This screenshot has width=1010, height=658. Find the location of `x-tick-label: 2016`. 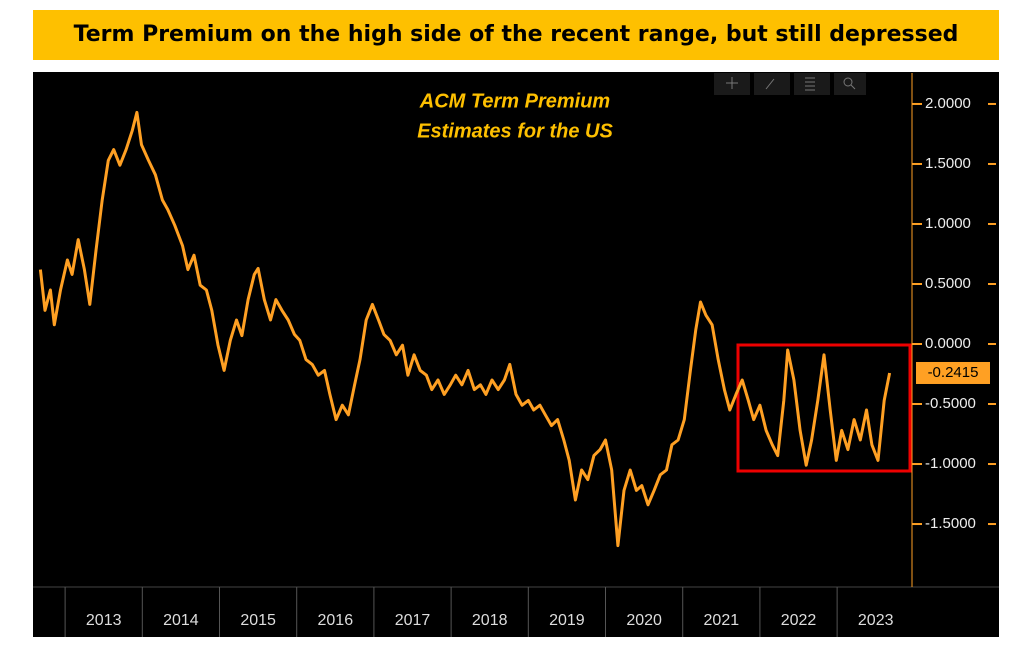

x-tick-label: 2016 is located at coordinates (336, 620).